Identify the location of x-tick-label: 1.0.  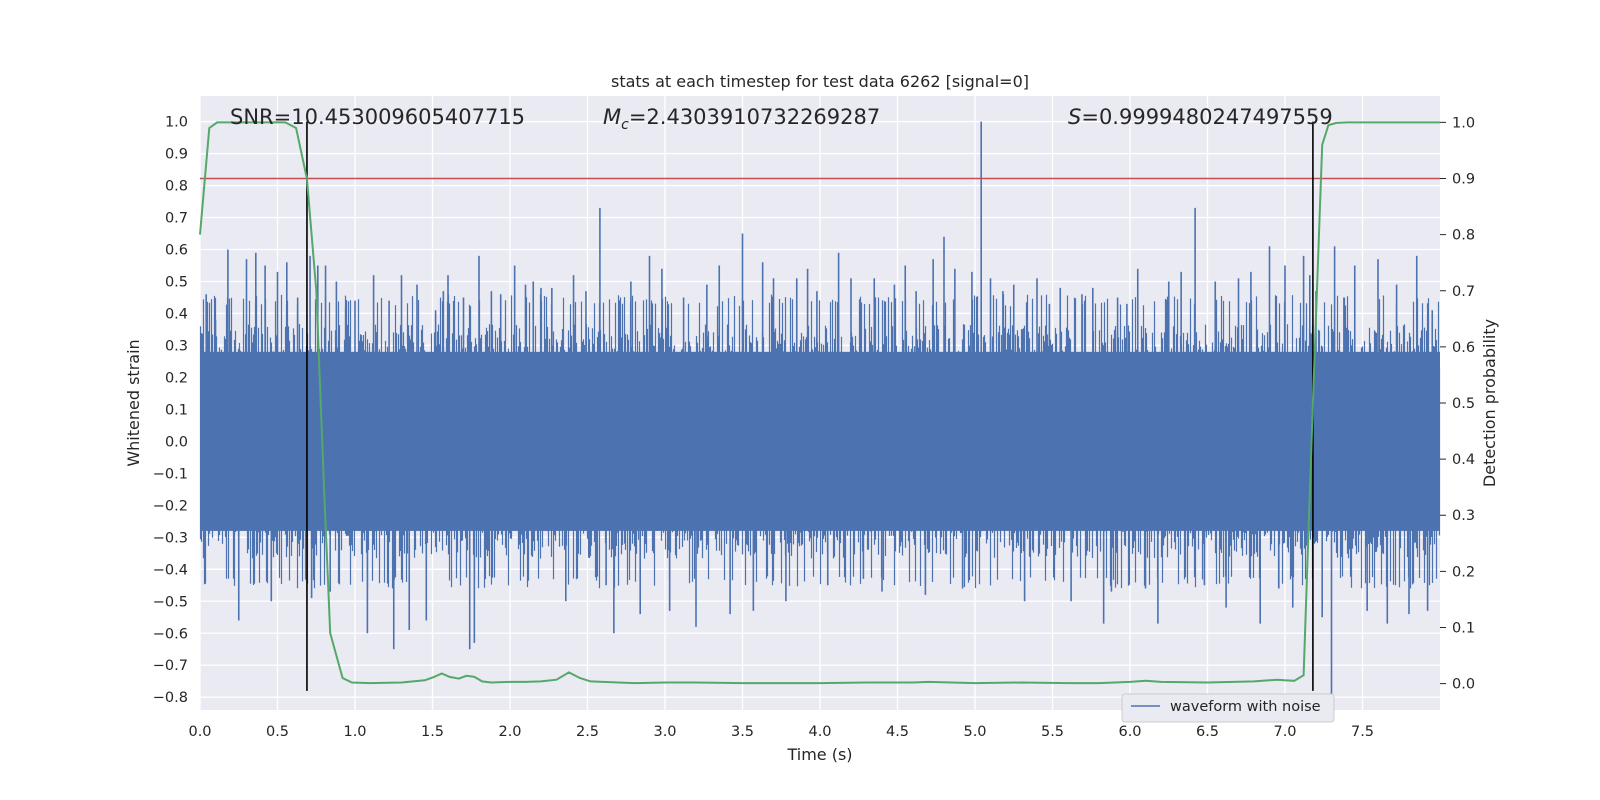
(354, 732).